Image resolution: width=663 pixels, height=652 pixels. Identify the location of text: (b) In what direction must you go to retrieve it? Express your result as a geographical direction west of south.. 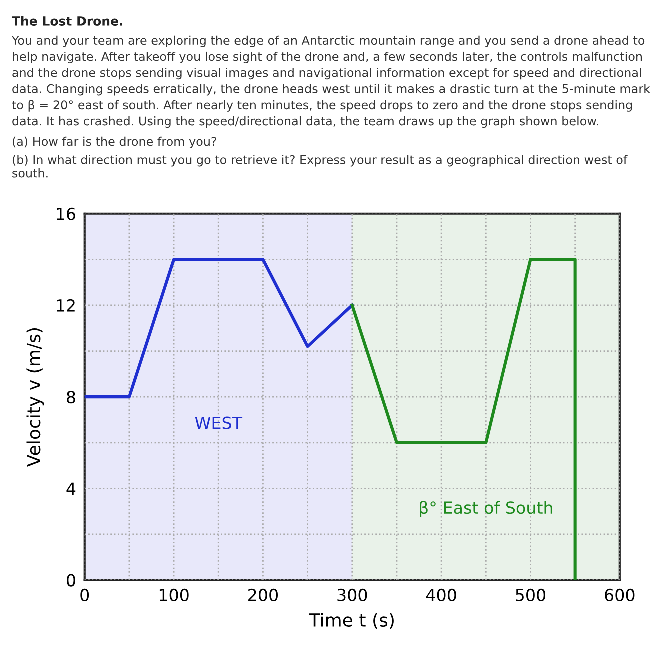
(320, 166).